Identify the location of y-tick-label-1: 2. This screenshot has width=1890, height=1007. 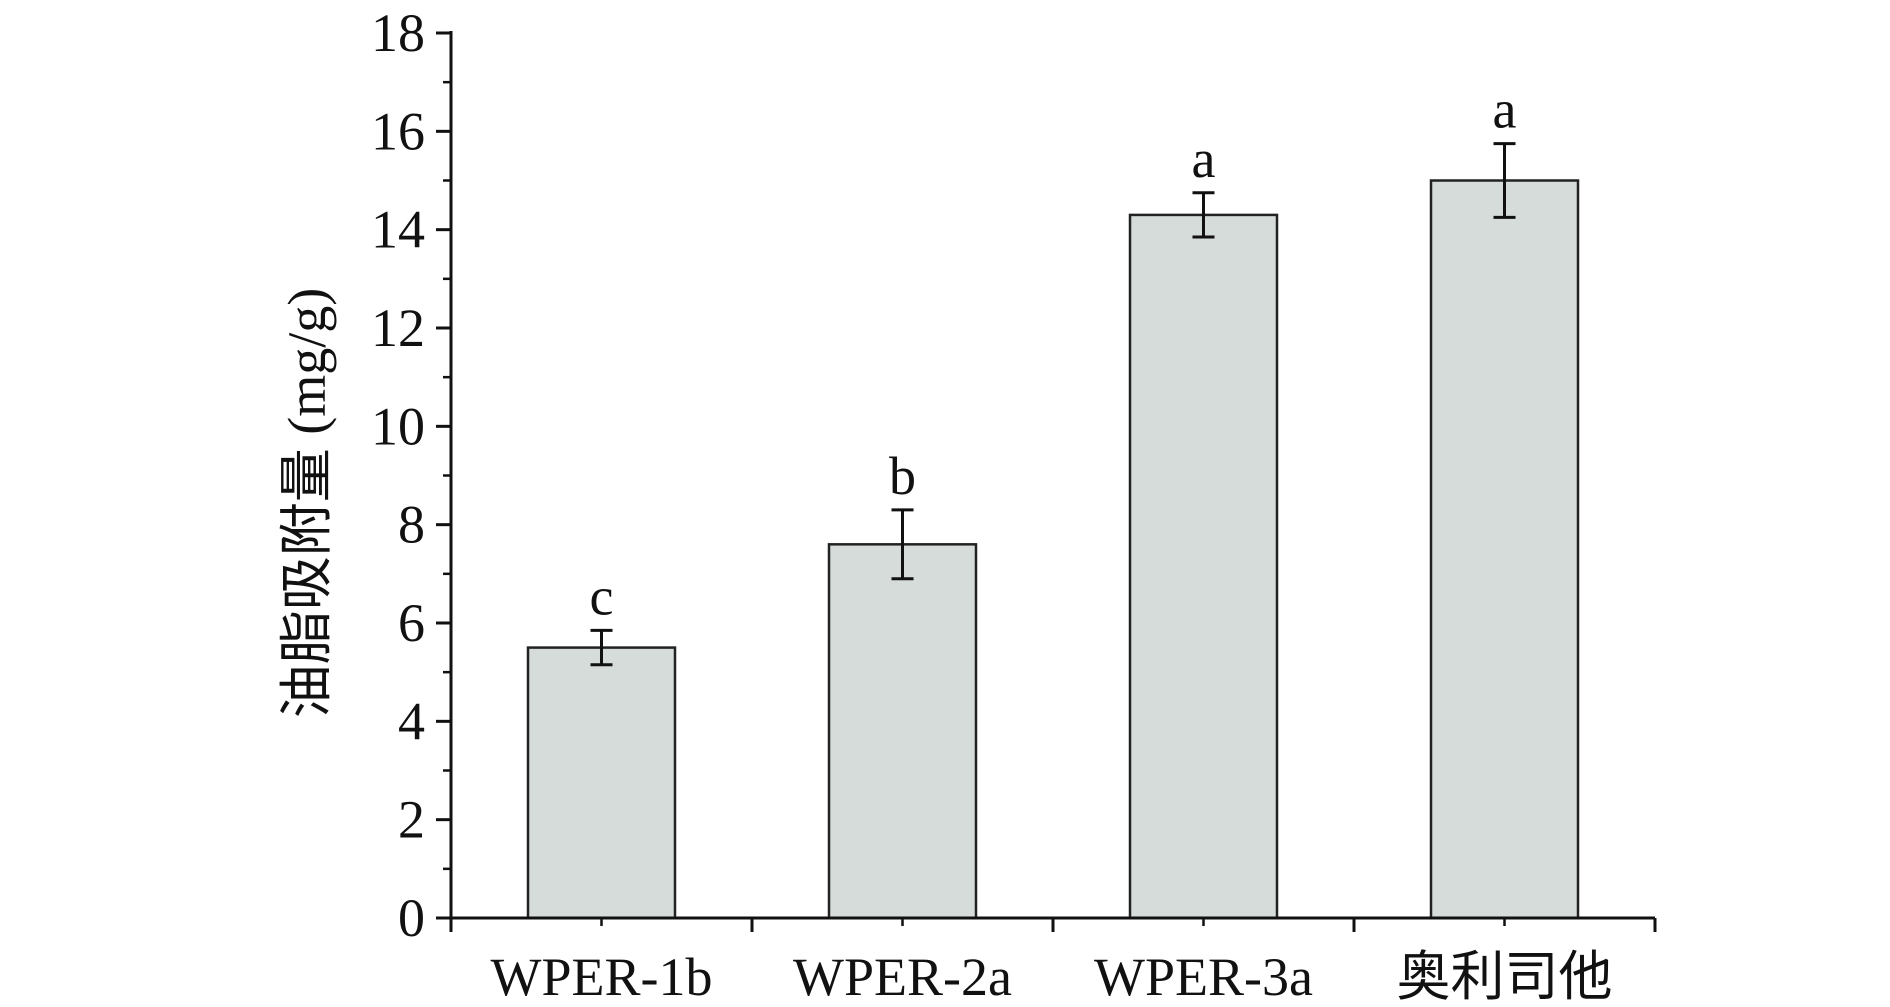
(411, 820).